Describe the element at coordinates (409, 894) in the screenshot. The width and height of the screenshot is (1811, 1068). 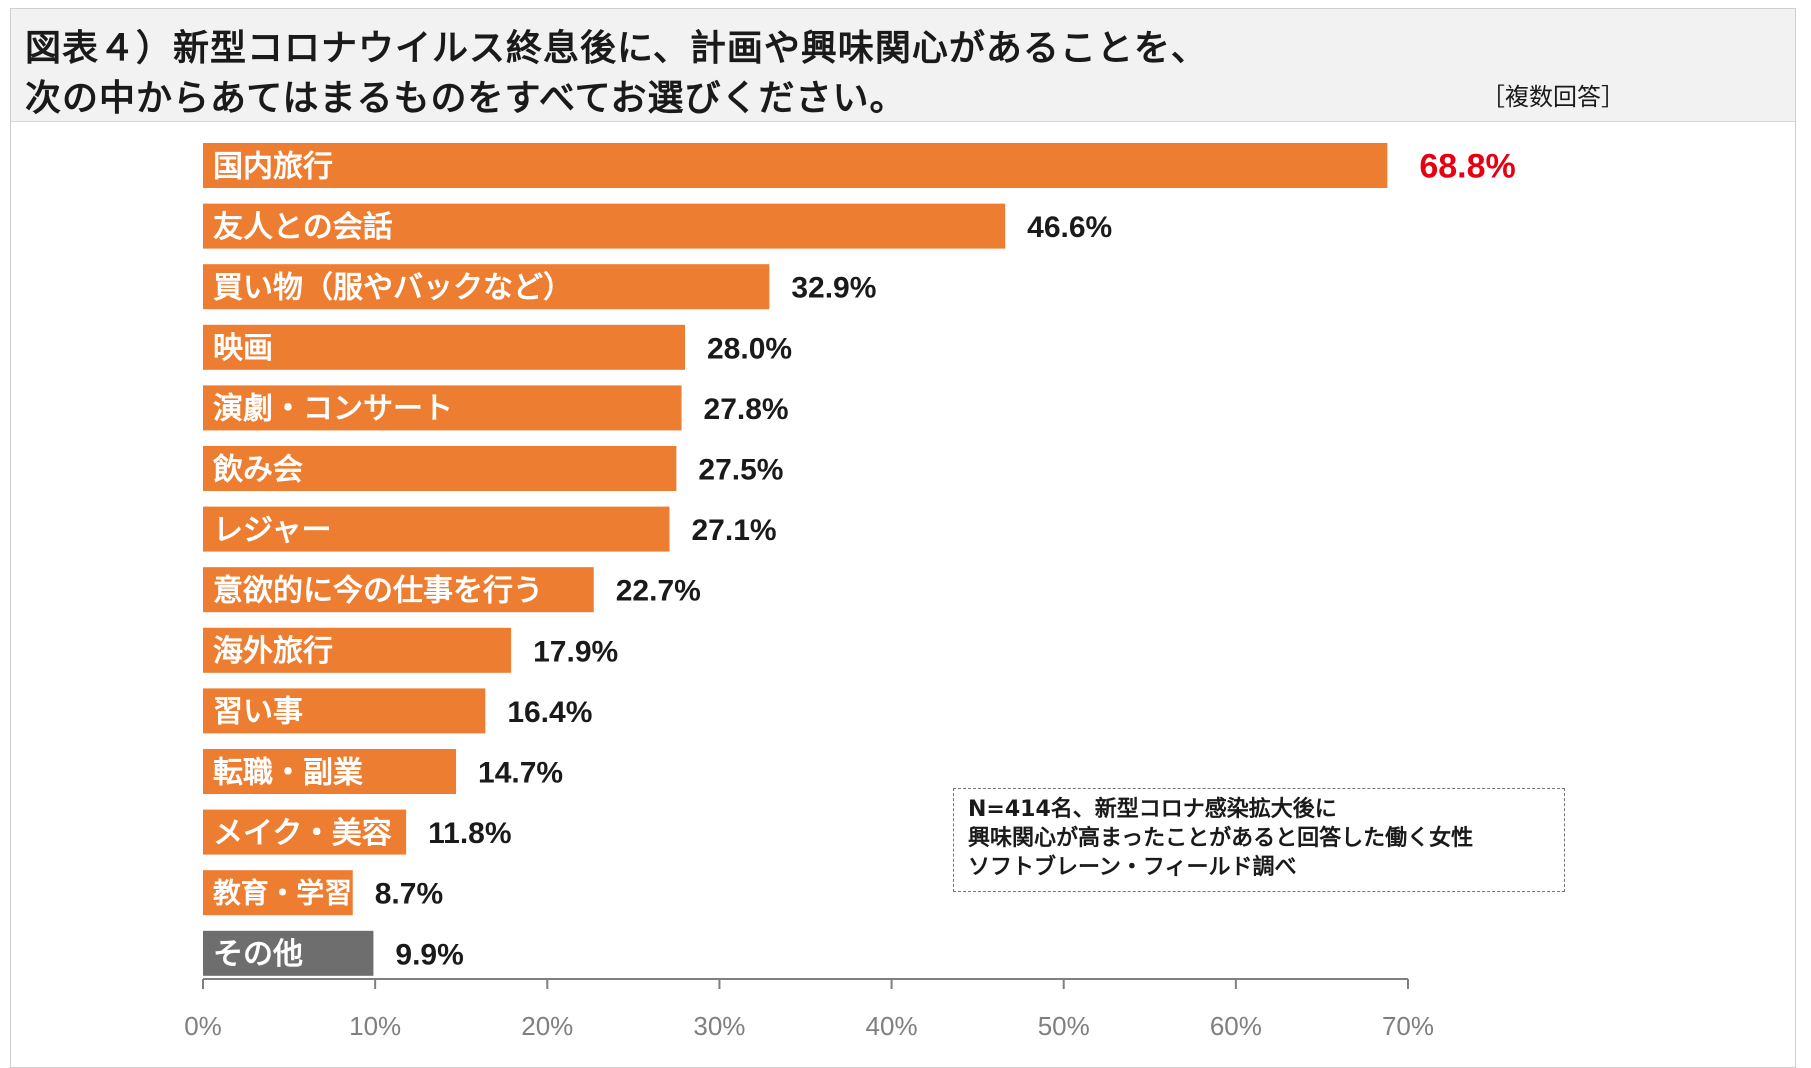
I see `bar-value-label: 8.7%` at that location.